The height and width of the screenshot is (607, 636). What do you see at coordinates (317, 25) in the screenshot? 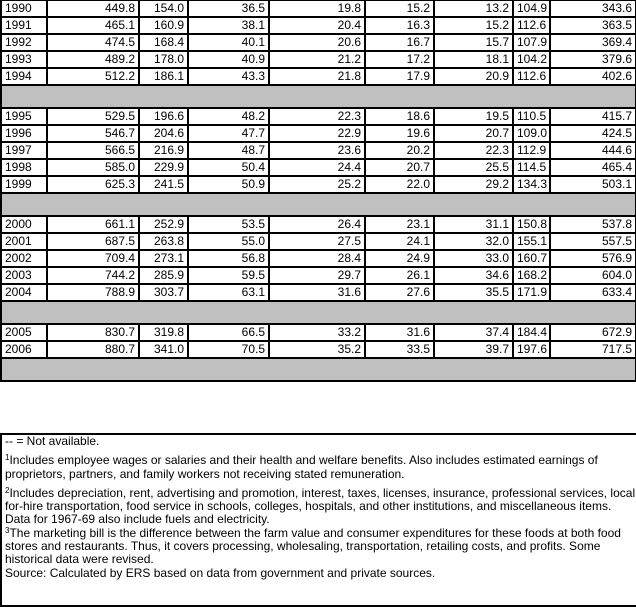
I see `value-cell: 20.4` at bounding box center [317, 25].